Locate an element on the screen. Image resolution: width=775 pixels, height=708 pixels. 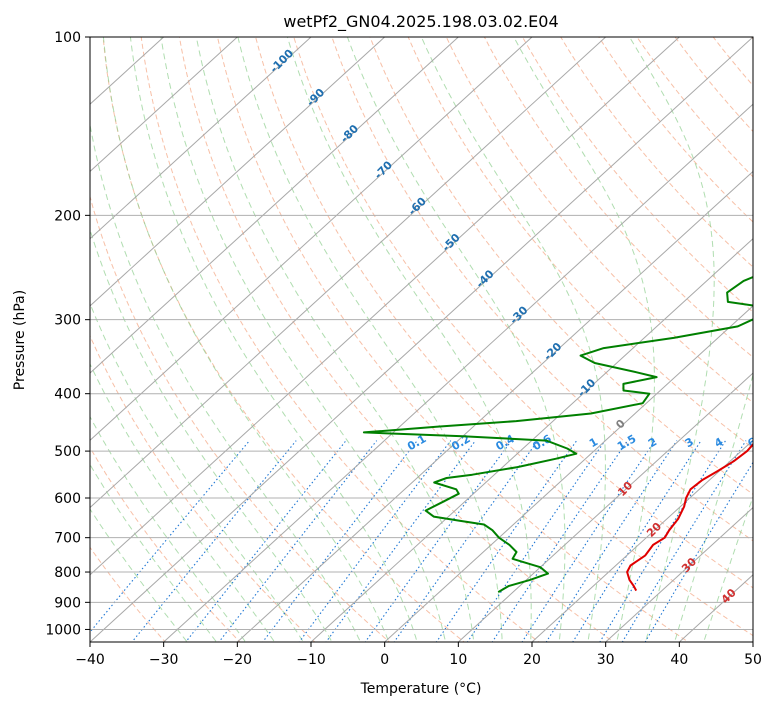
mixing-ratio-label: 6 is located at coordinates (751, 442).